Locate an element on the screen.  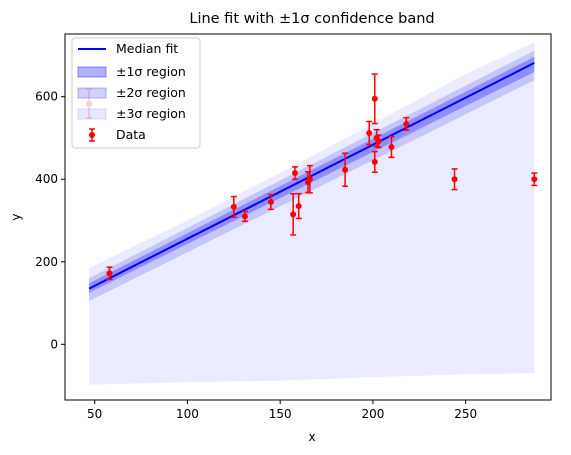
x-tick-label-250: 250 is located at coordinates (465, 414).